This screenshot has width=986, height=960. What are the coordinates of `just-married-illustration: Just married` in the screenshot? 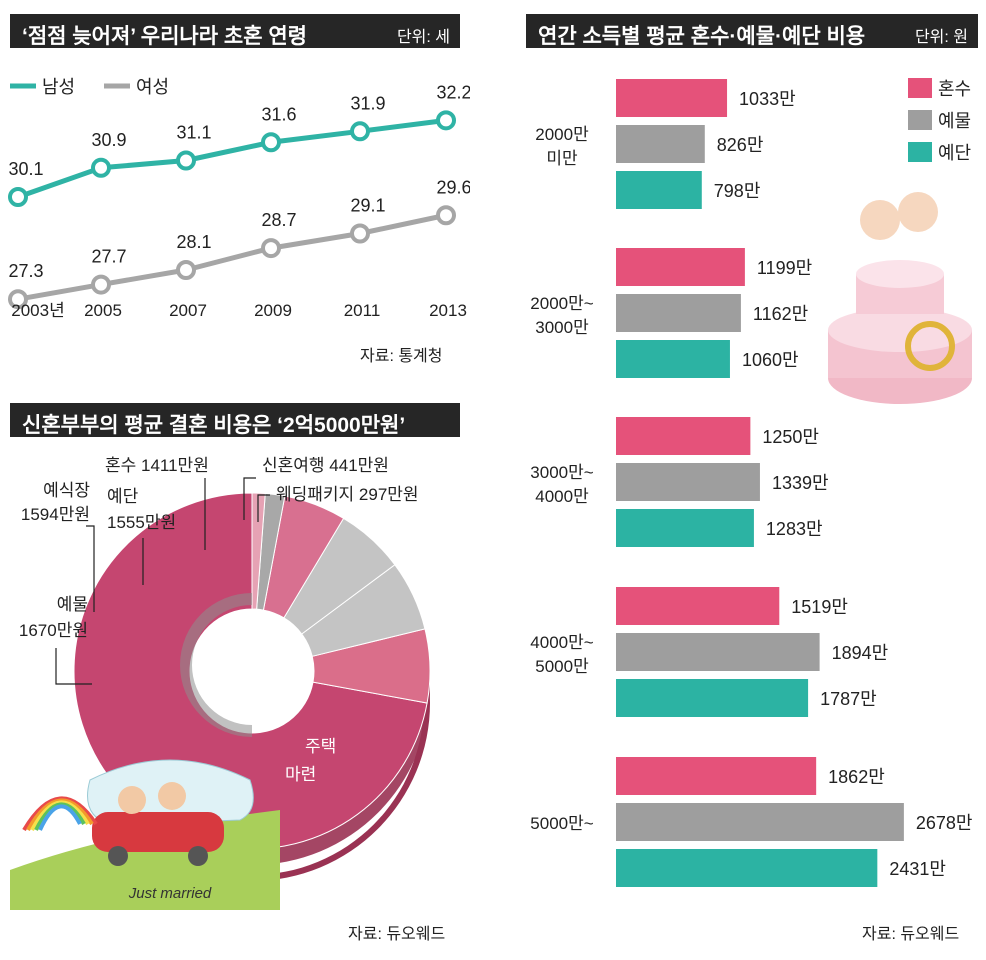 It's located at (145, 834).